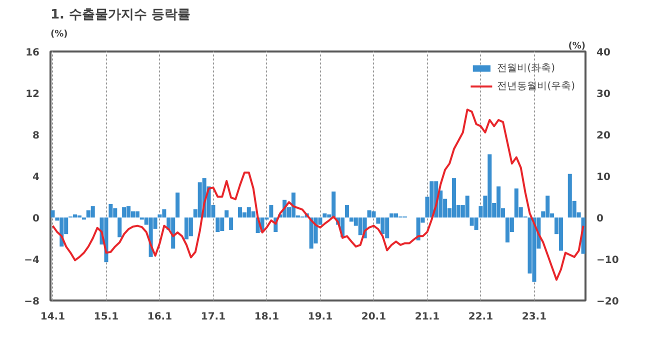 Image resolution: width=647 pixels, height=337 pixels. I want to click on x-tick-label: 20.1, so click(373, 317).